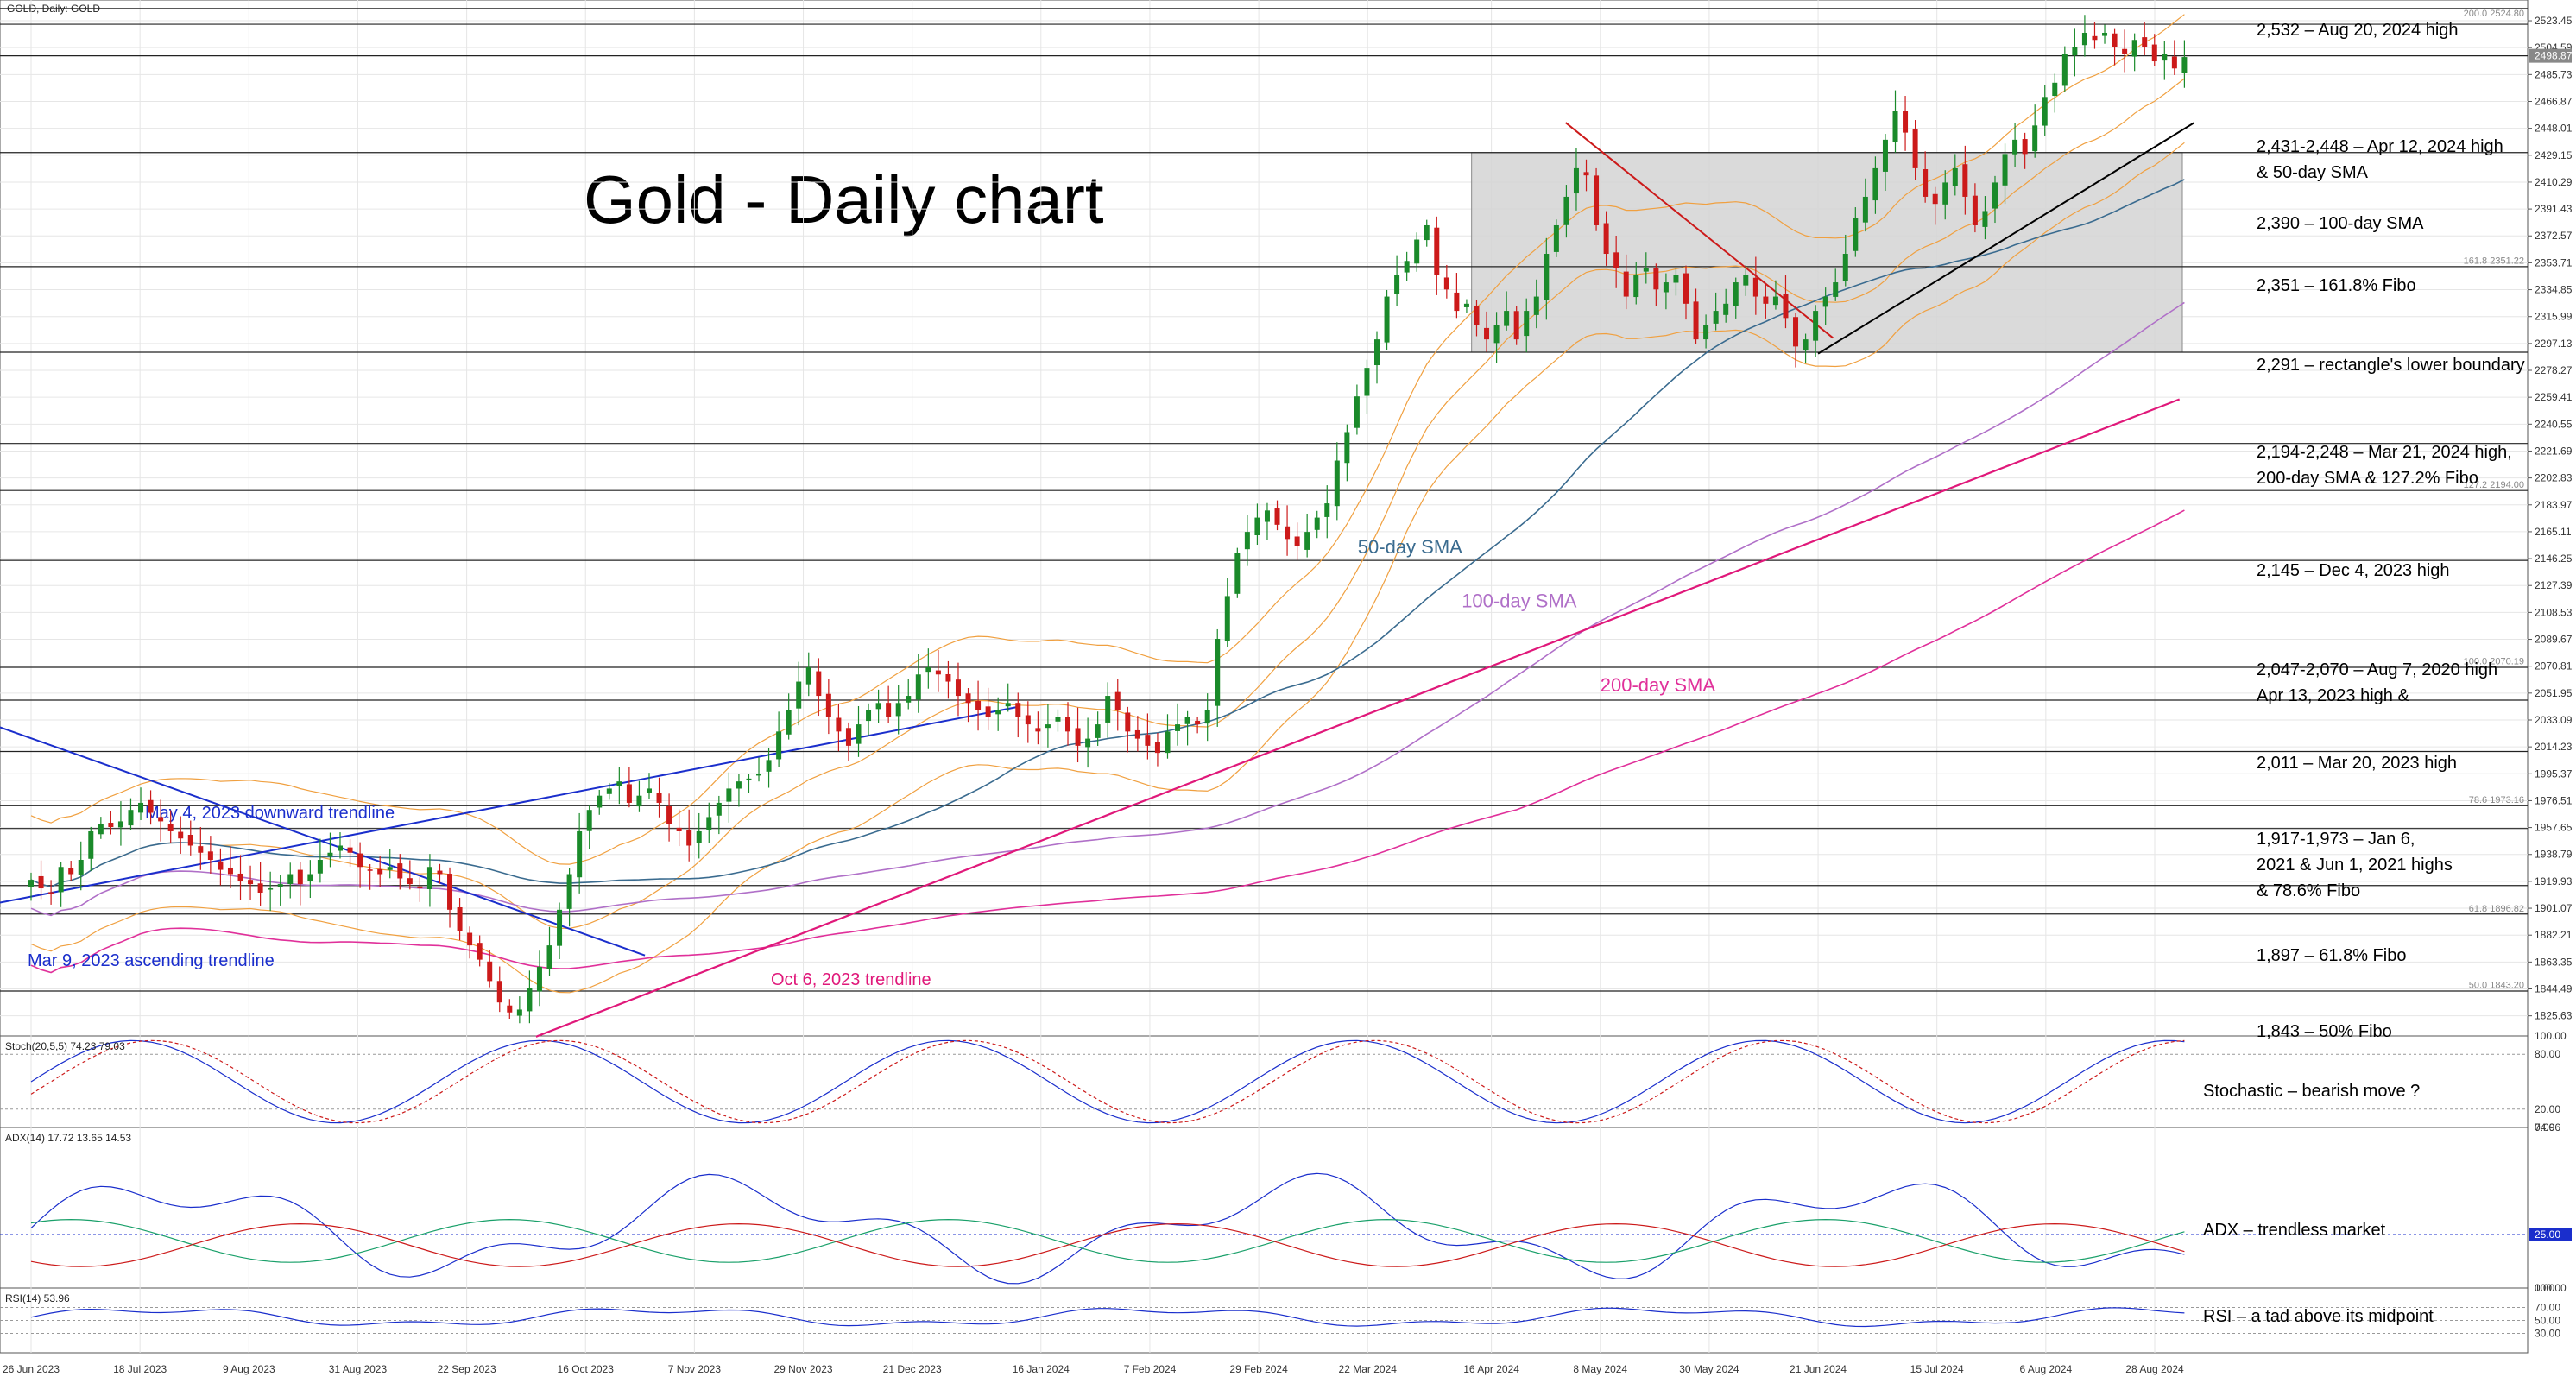  Describe the element at coordinates (2496, 800) in the screenshot. I see `fibo-tag: 78.6 1973.16` at that location.